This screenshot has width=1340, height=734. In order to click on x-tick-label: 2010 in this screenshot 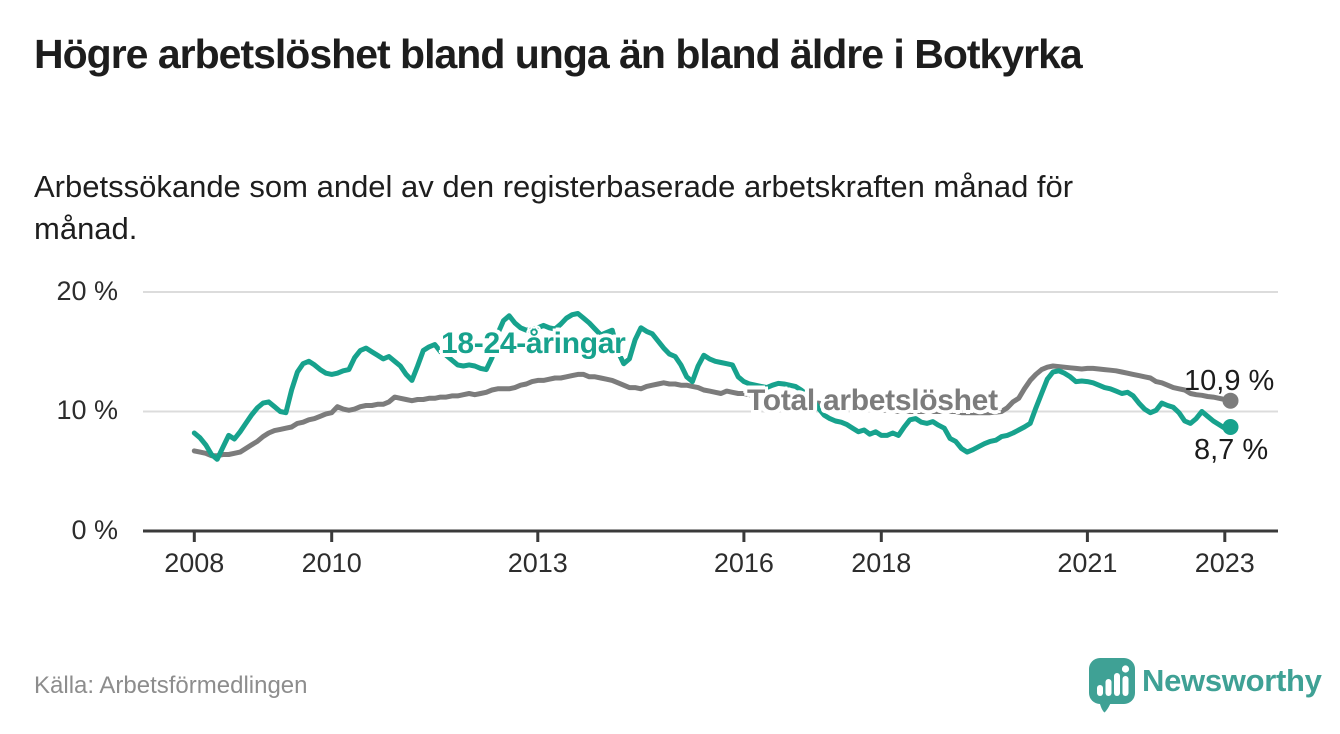, I will do `click(331, 563)`.